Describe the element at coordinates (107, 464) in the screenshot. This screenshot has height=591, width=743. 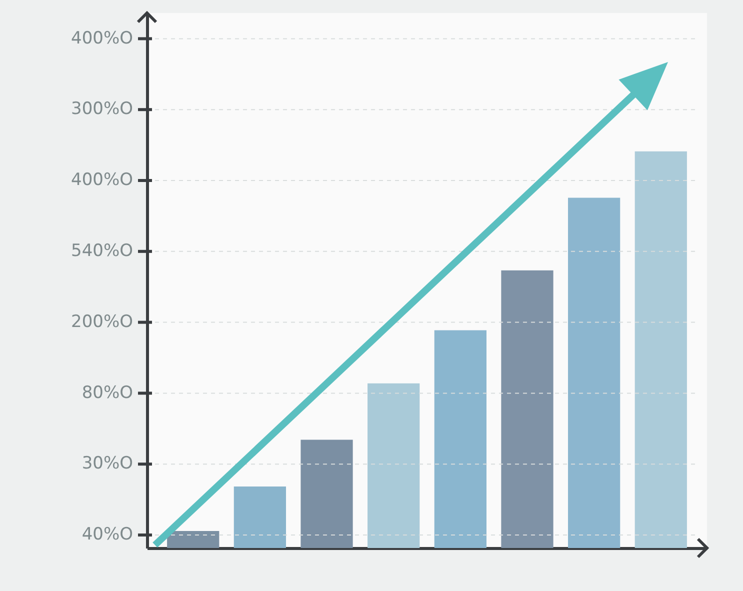
I see `text: 30%O` at that location.